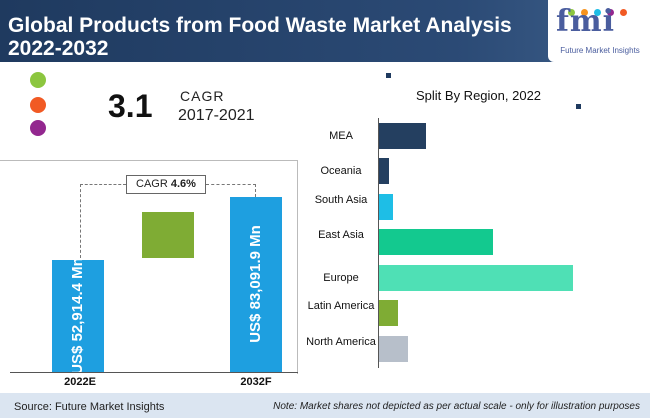 This screenshot has height=418, width=650. What do you see at coordinates (341, 135) in the screenshot?
I see `region-label-mea: MEA` at bounding box center [341, 135].